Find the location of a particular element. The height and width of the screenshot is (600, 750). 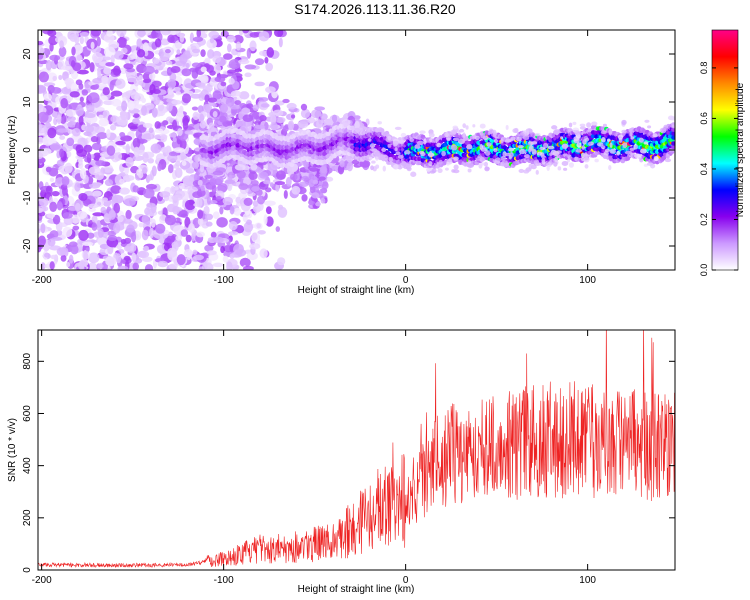

colorbar-tick-label: 0.2 is located at coordinates (704, 219).